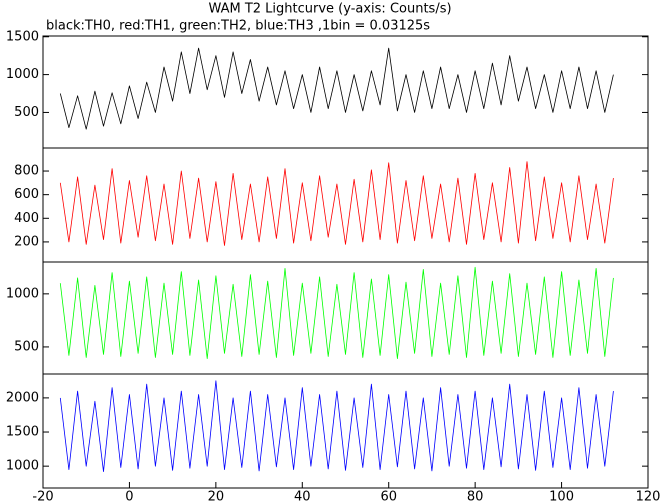 Image resolution: width=661 pixels, height=504 pixels. Describe the element at coordinates (302, 497) in the screenshot. I see `x-tick-label: 40` at that location.